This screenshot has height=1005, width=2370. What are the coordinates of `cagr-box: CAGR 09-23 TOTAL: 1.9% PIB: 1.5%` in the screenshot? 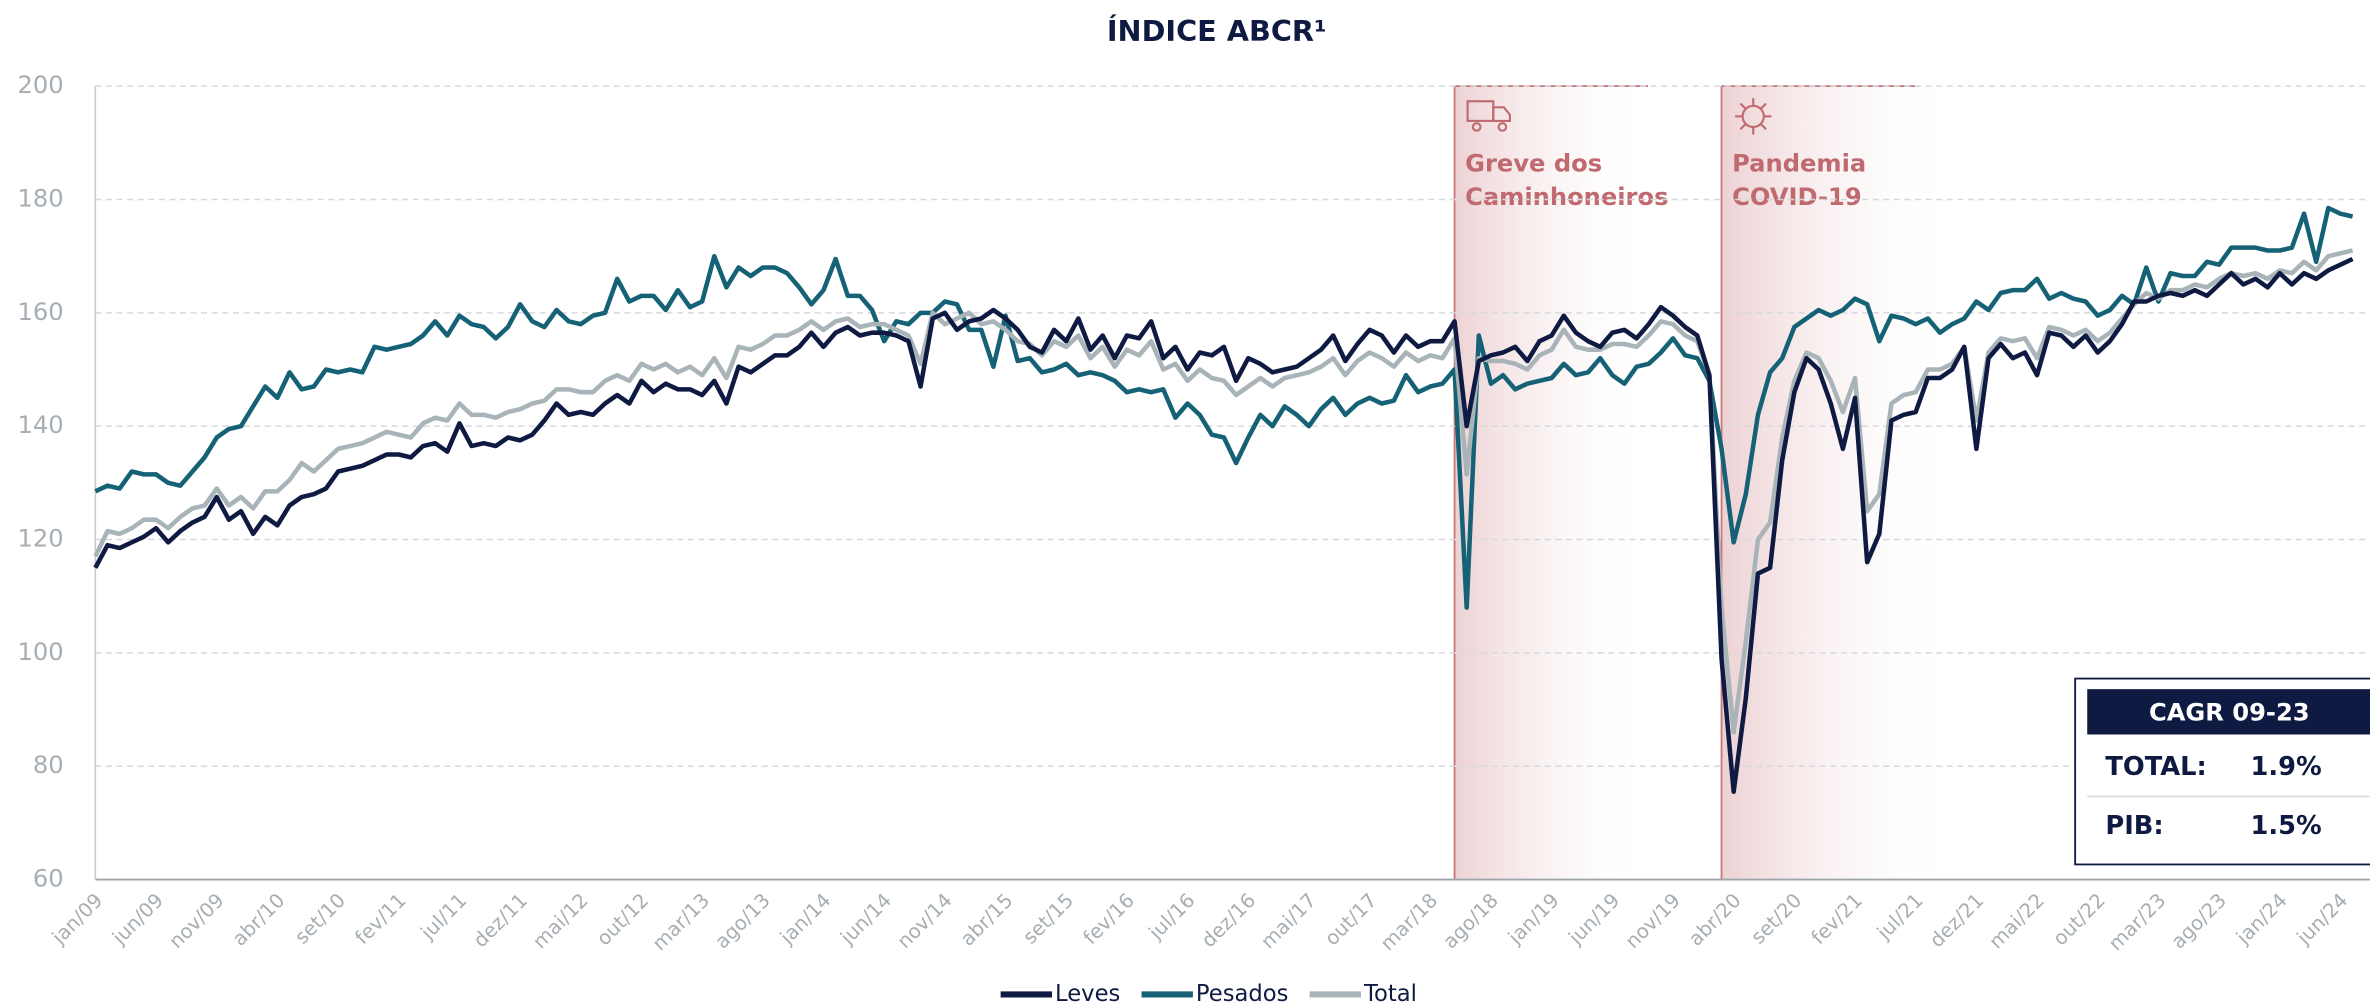 It's located at (2222, 771).